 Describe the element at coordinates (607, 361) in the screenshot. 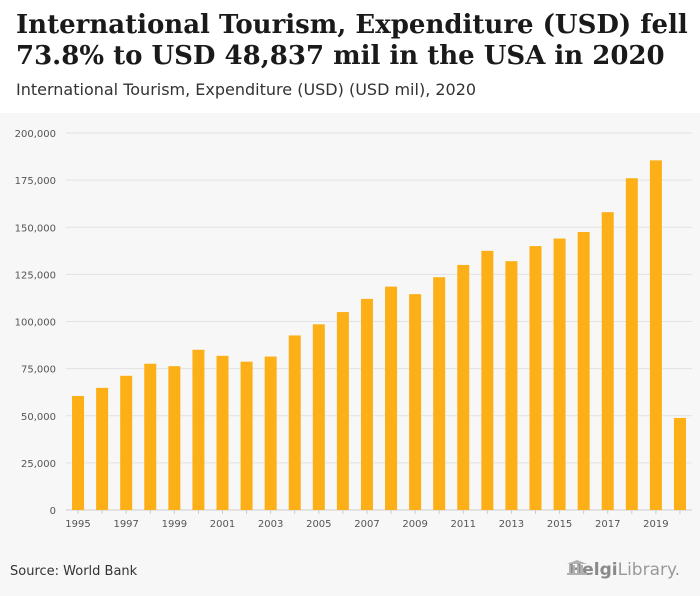

I see `bar-2017` at that location.